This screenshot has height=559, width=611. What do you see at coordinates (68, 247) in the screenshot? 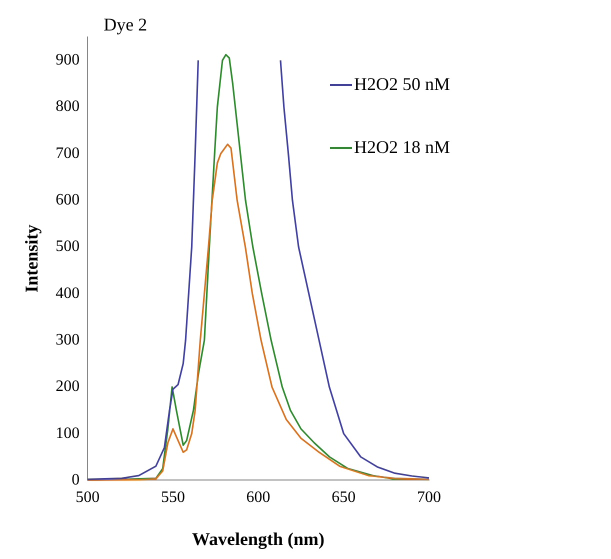
I see `y-tick-label: 500` at bounding box center [68, 247].